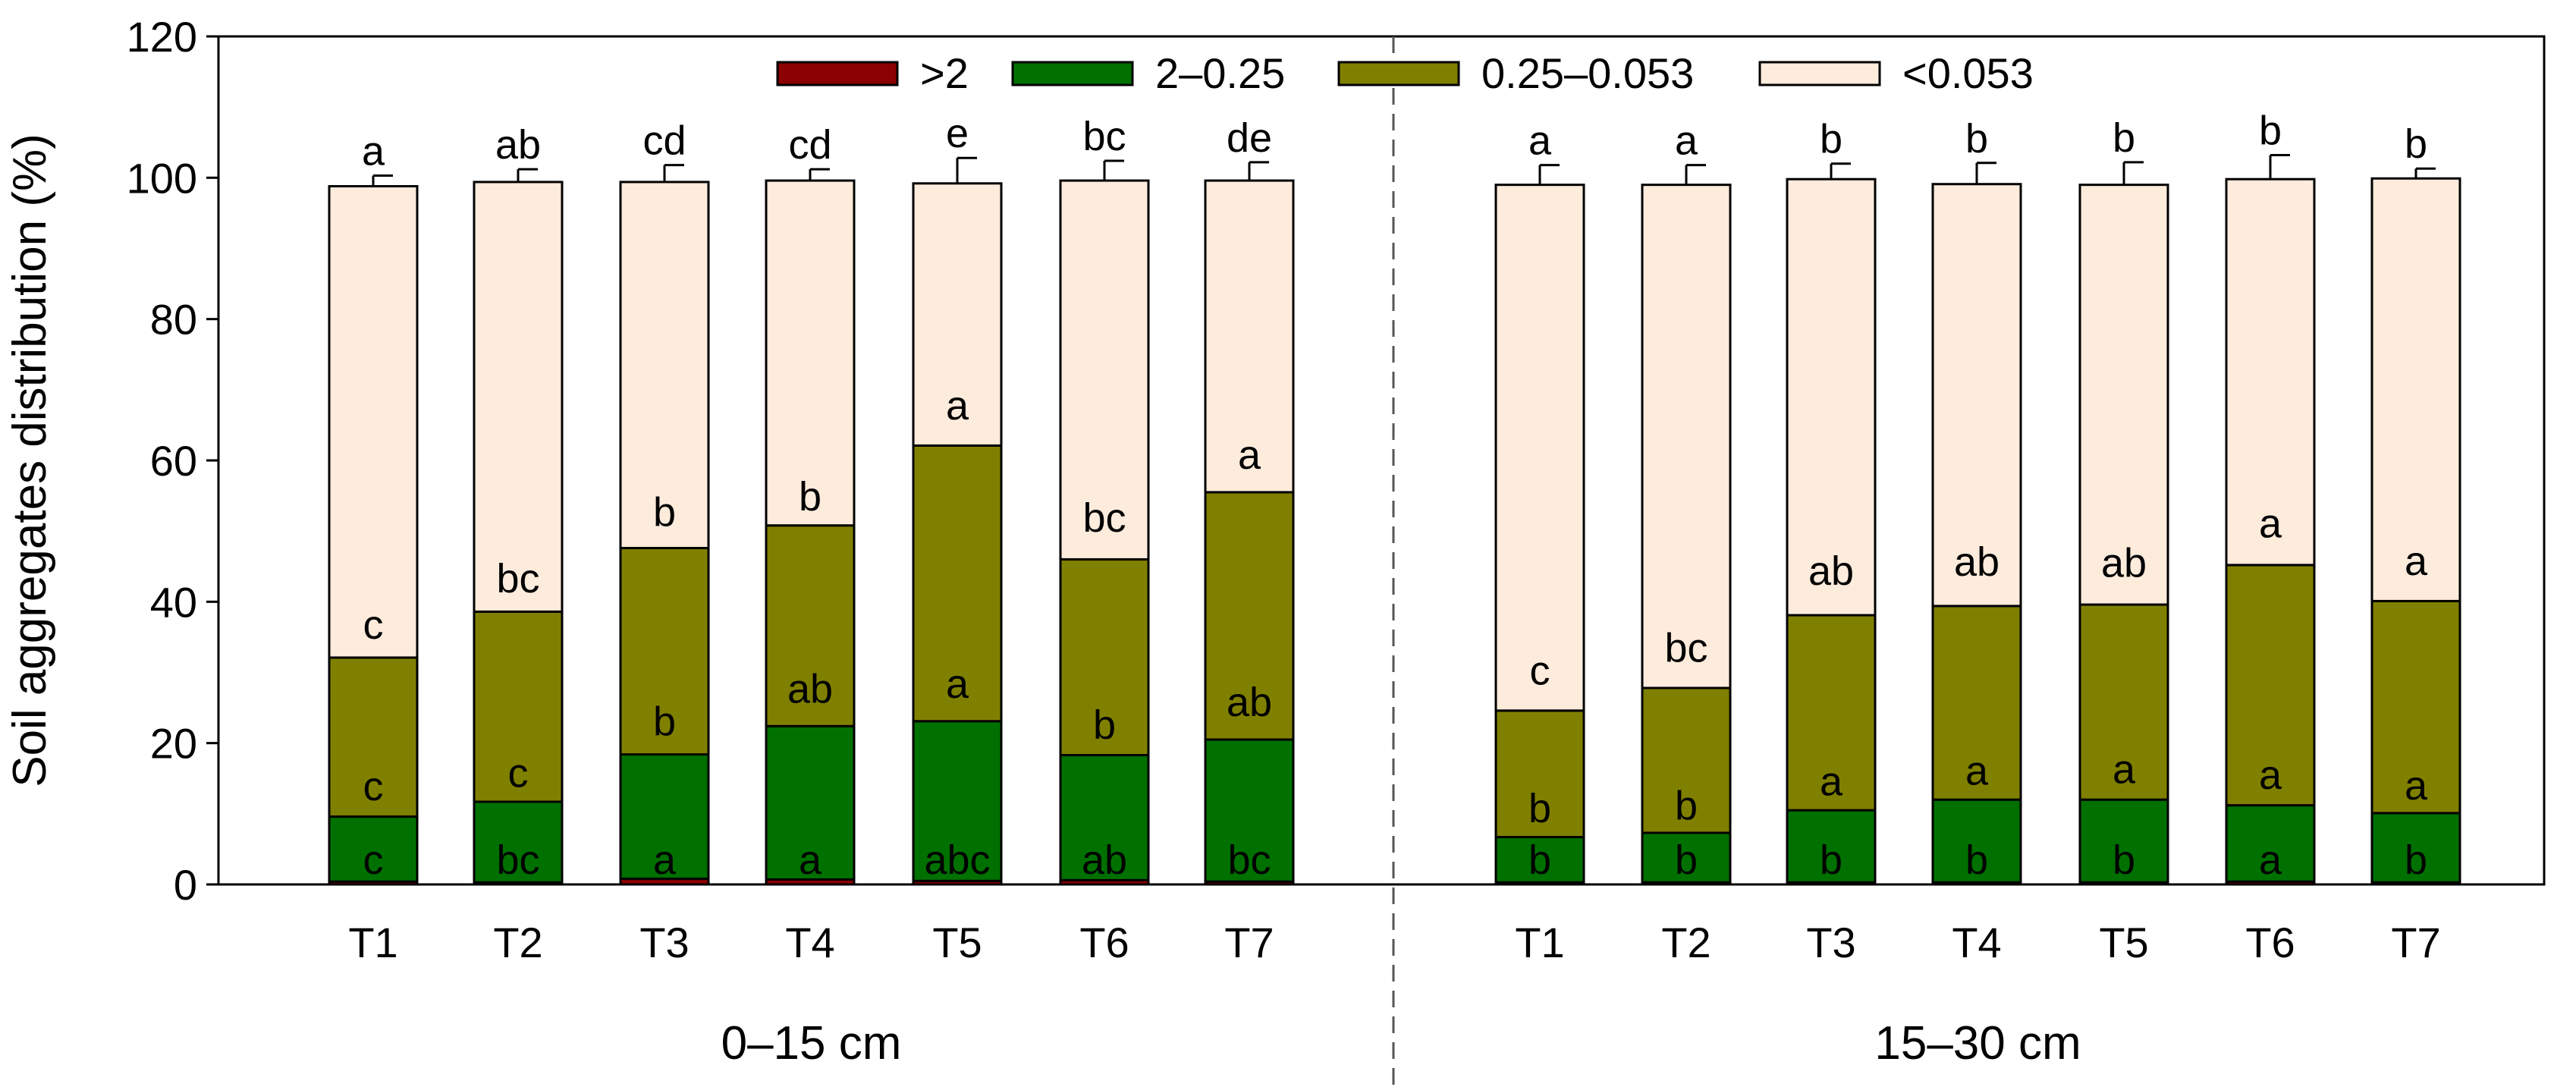 The height and width of the screenshot is (1090, 2576). What do you see at coordinates (517, 942) in the screenshot?
I see `x-tick-label-0-1: T2` at bounding box center [517, 942].